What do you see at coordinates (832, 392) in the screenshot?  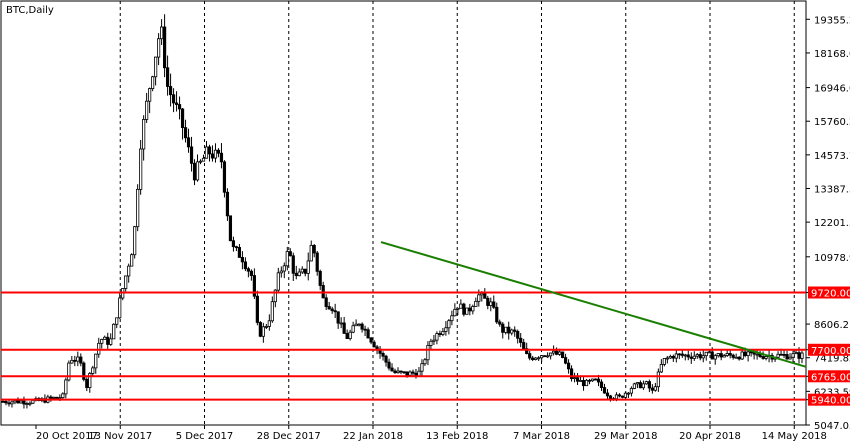 I see `y-tick-label: 6233.59` at bounding box center [832, 392].